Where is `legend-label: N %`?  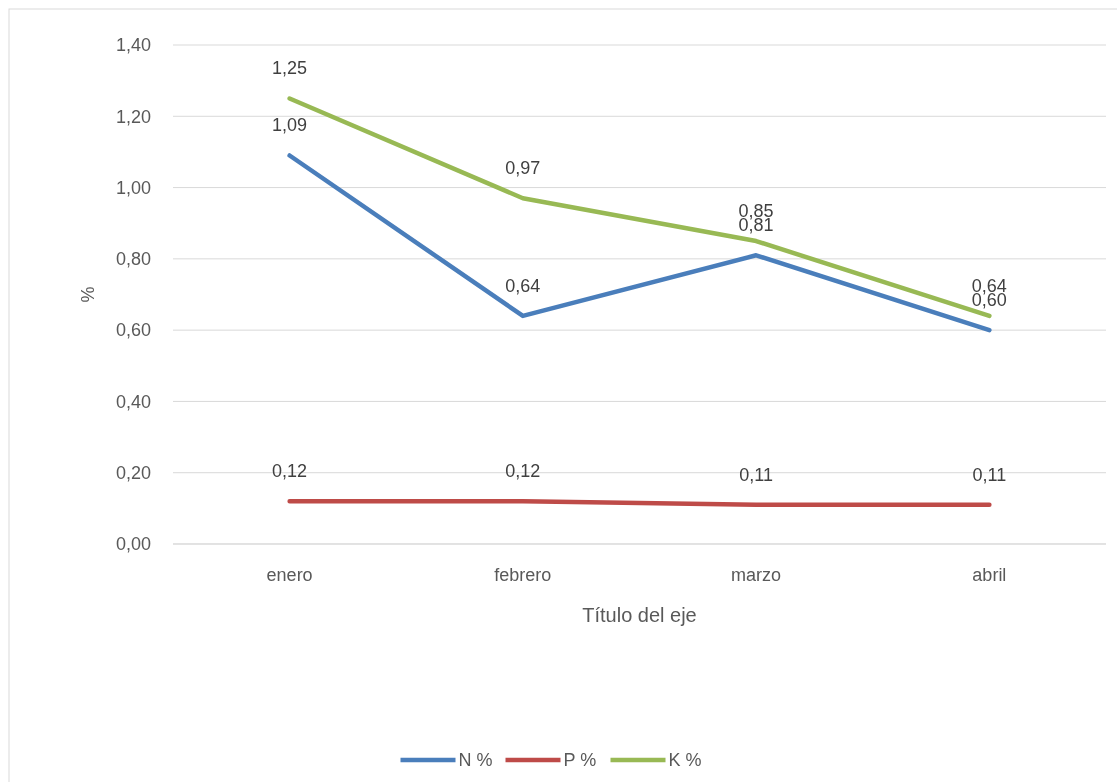
legend-label: N % is located at coordinates (475, 760).